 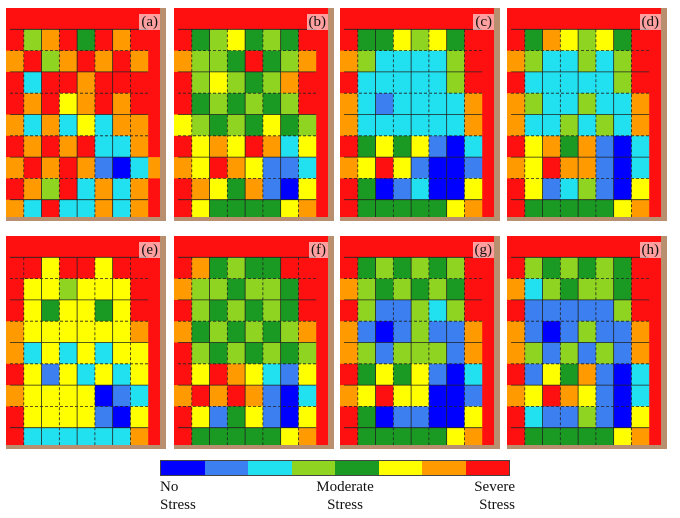 I want to click on panel-label: (b), so click(x=317, y=22).